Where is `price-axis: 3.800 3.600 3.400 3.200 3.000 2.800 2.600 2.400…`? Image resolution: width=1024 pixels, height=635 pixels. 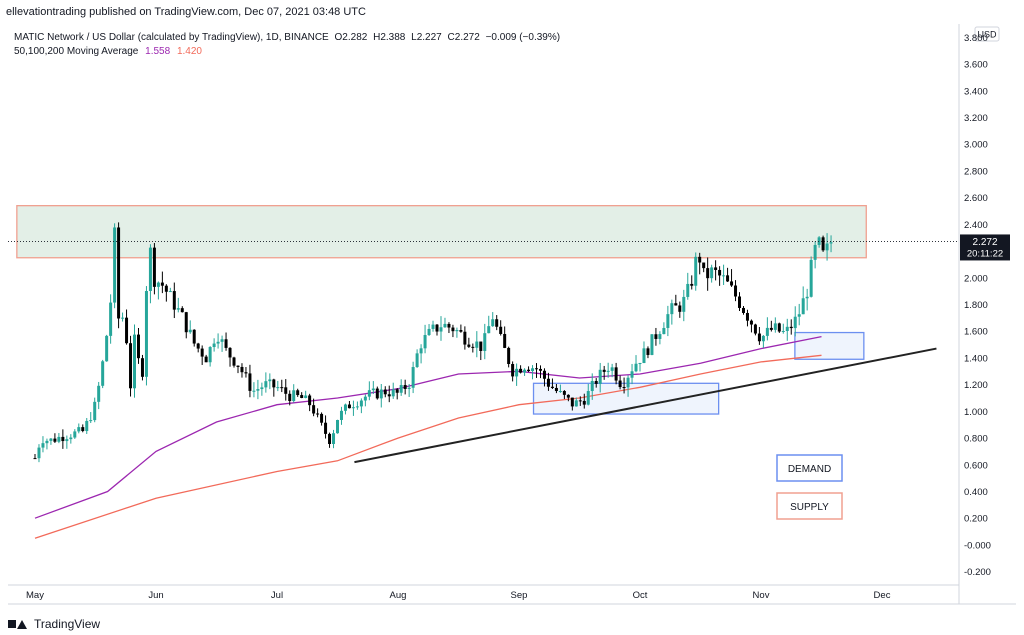 price-axis: 3.800 3.600 3.400 3.200 3.000 2.800 2.600 2.400… is located at coordinates (977, 305).